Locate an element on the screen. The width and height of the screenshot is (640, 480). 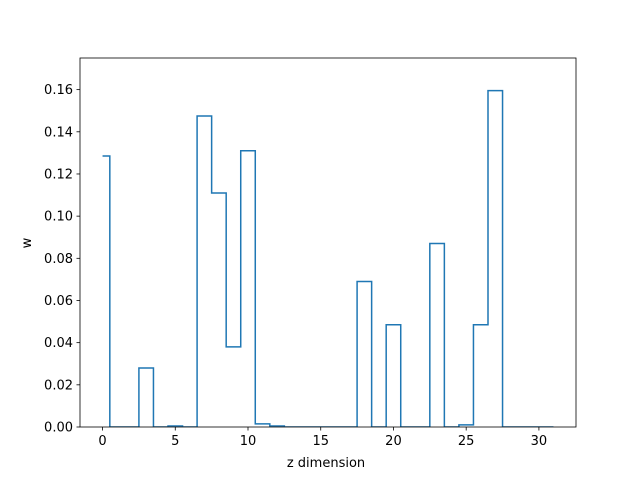
x-tick-label: 10 is located at coordinates (248, 441).